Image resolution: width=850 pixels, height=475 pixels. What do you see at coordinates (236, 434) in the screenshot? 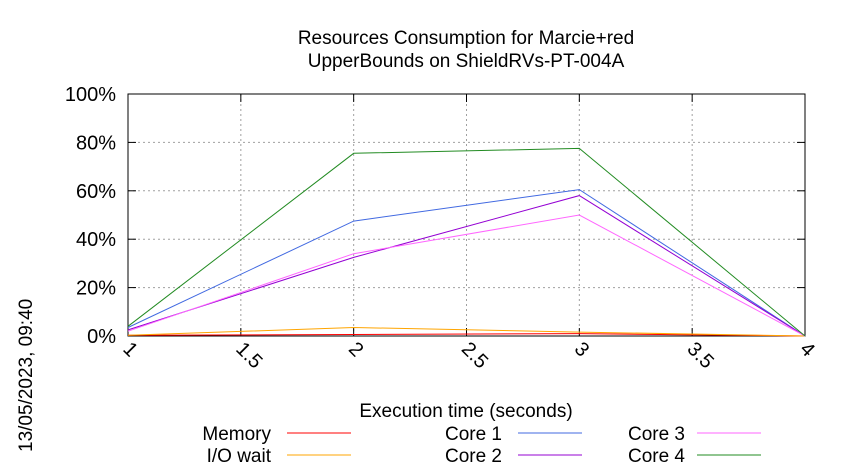
I see `legend-label: Memory` at bounding box center [236, 434].